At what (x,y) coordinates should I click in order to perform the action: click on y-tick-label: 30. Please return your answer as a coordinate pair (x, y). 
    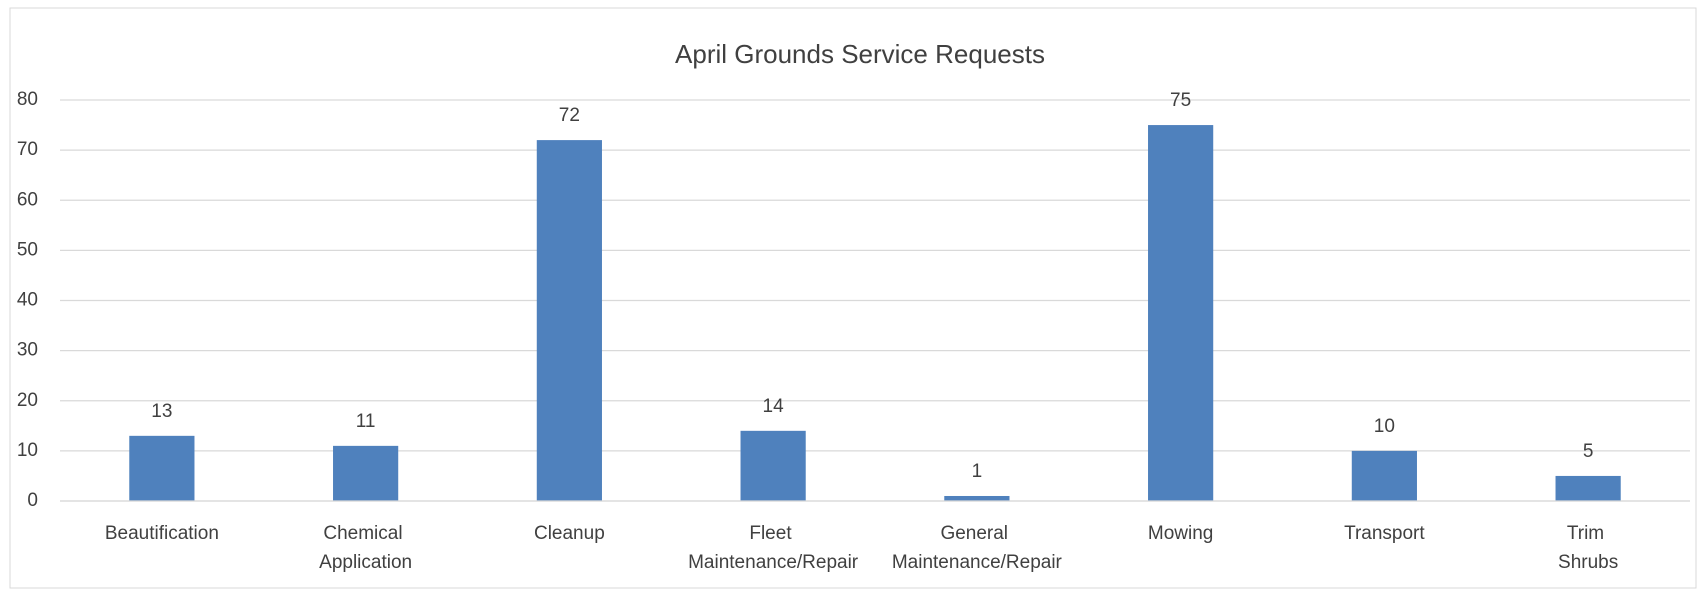
    Looking at the image, I should click on (27, 350).